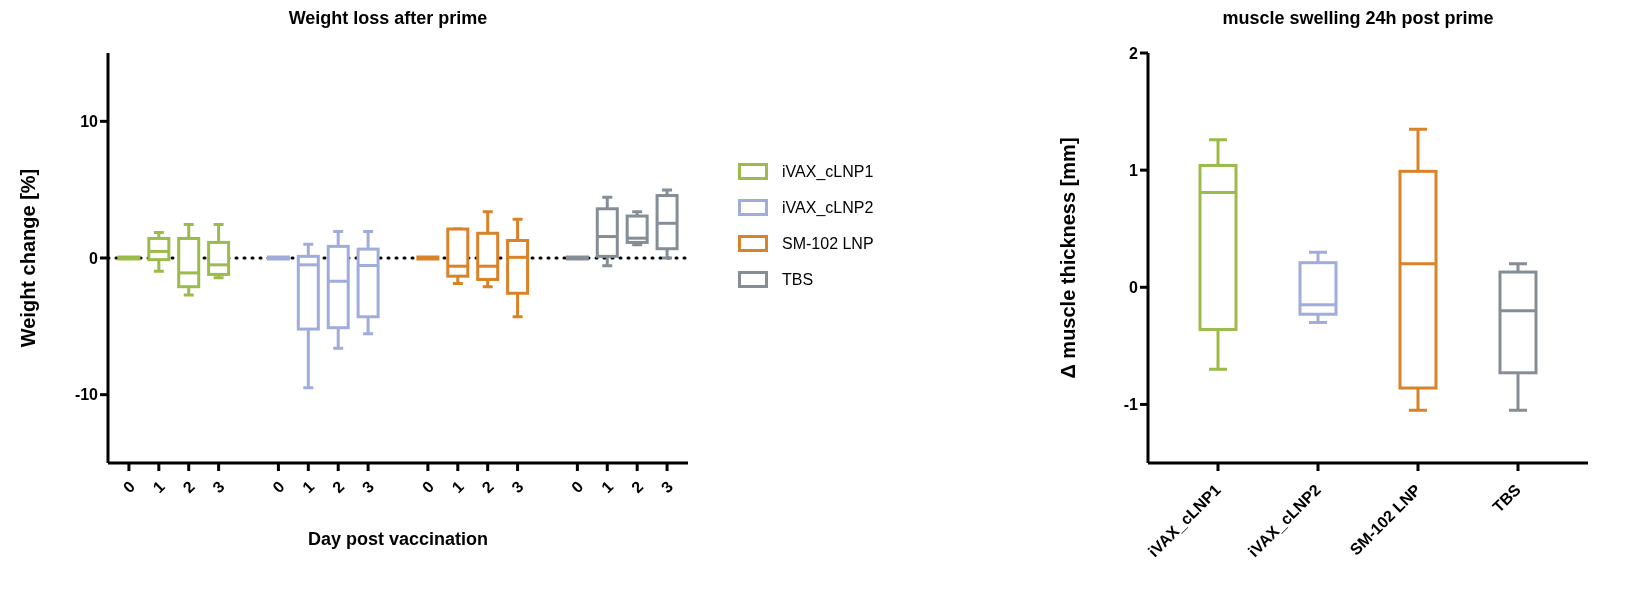 This screenshot has width=1626, height=598. I want to click on y-axis-title: Δ muscle thickness [mm], so click(1068, 258).